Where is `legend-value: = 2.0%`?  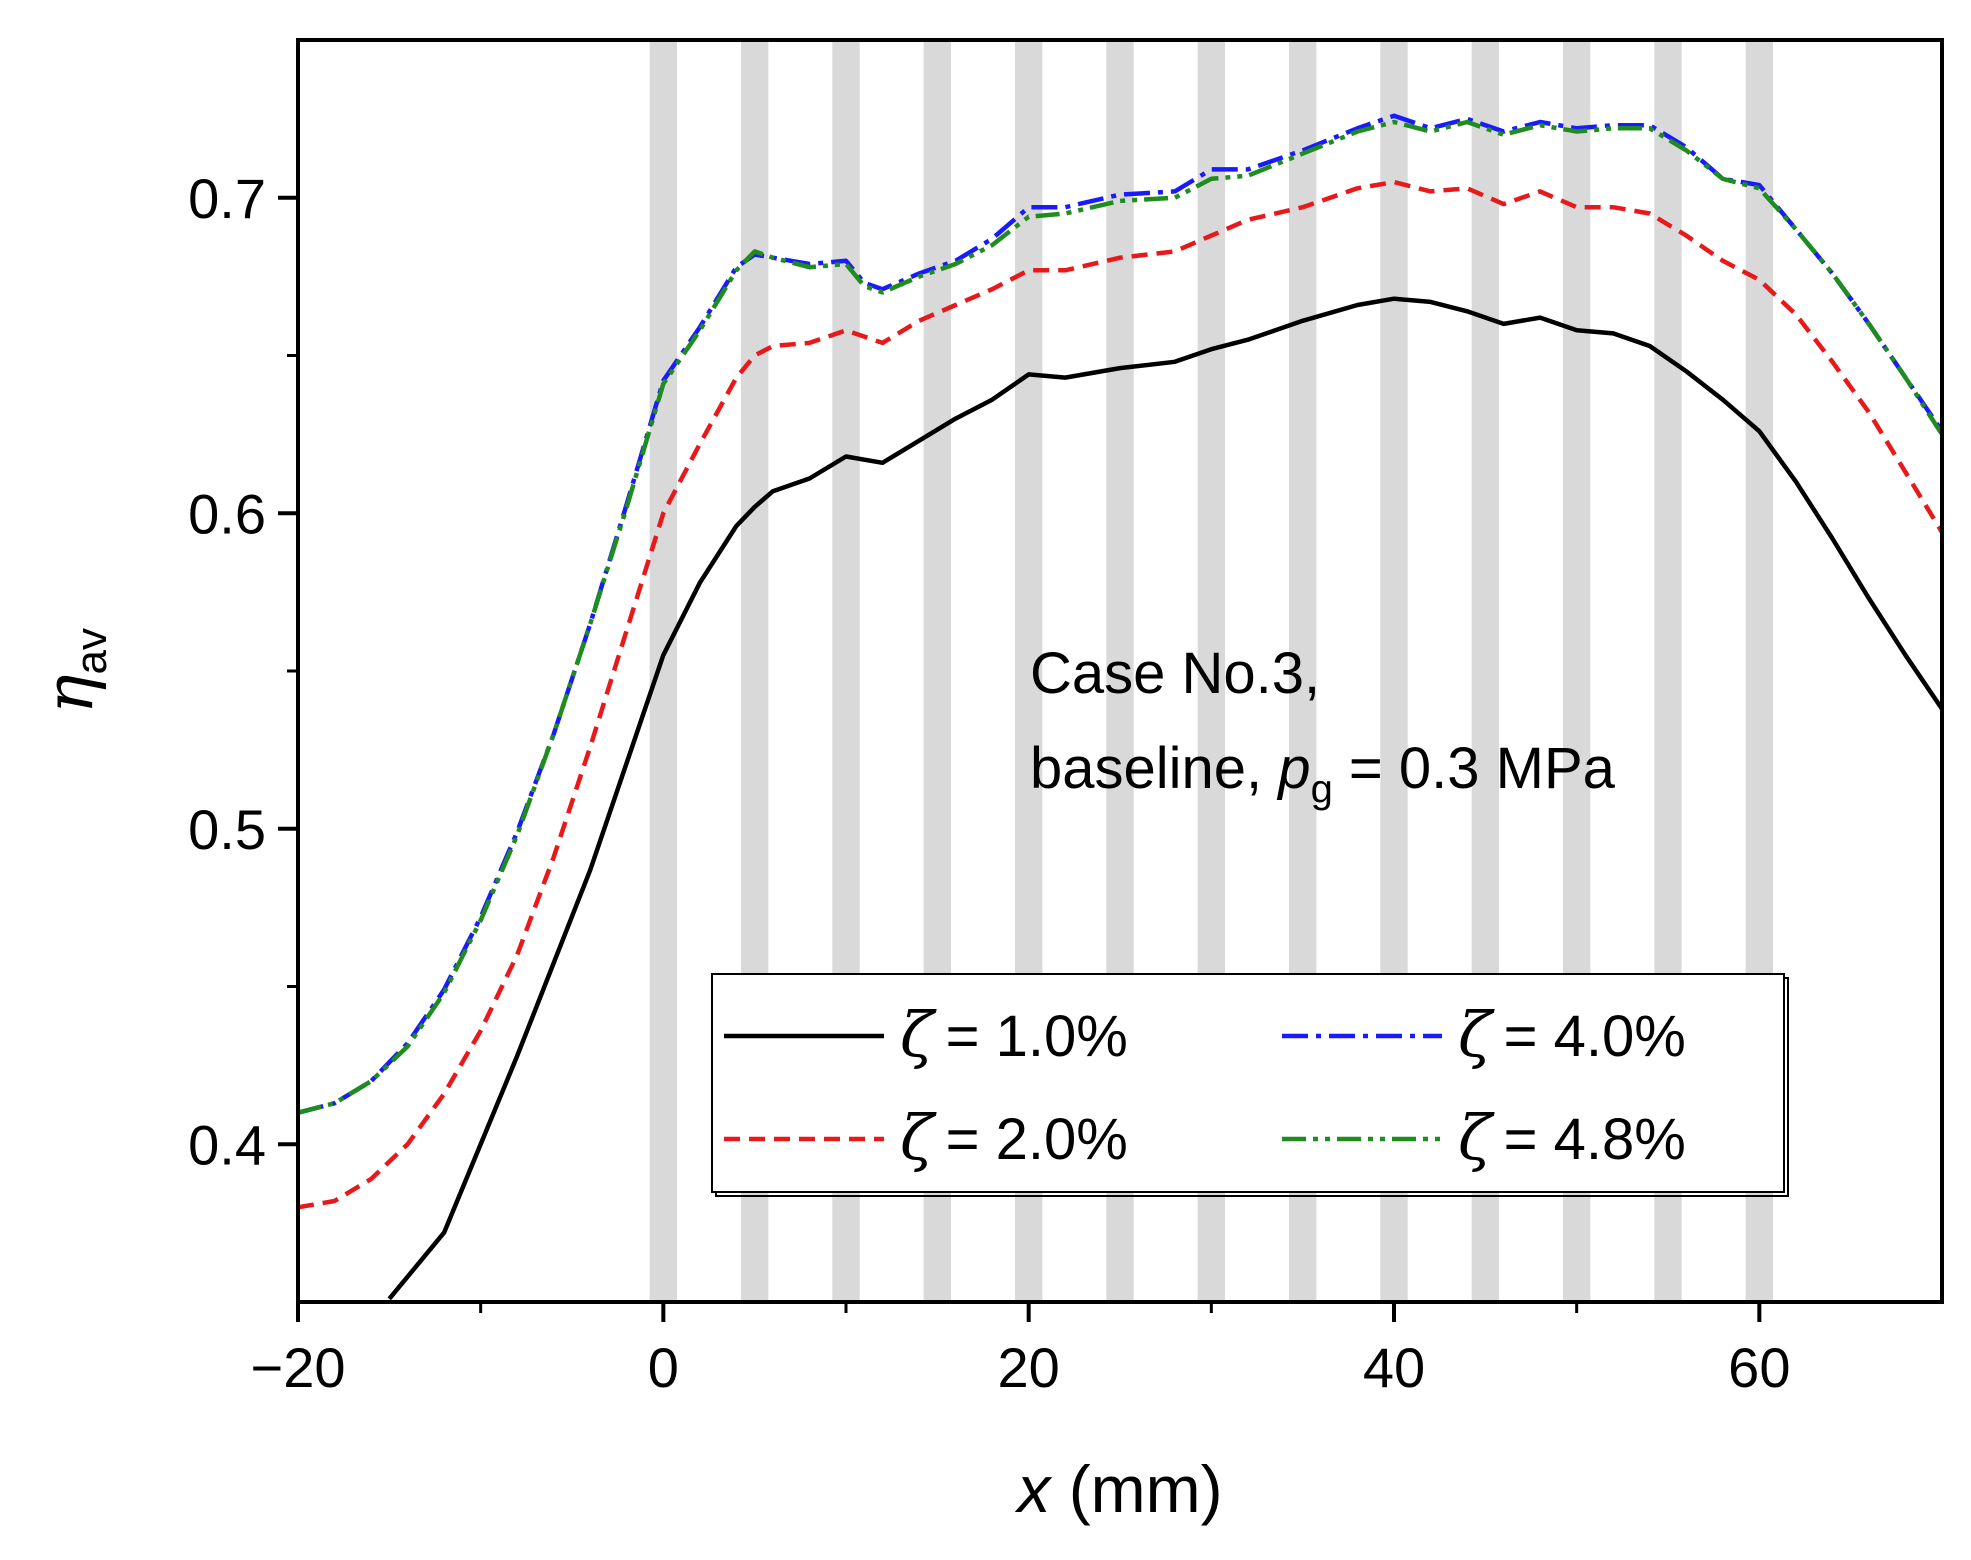
legend-value: = 2.0% is located at coordinates (1037, 1139).